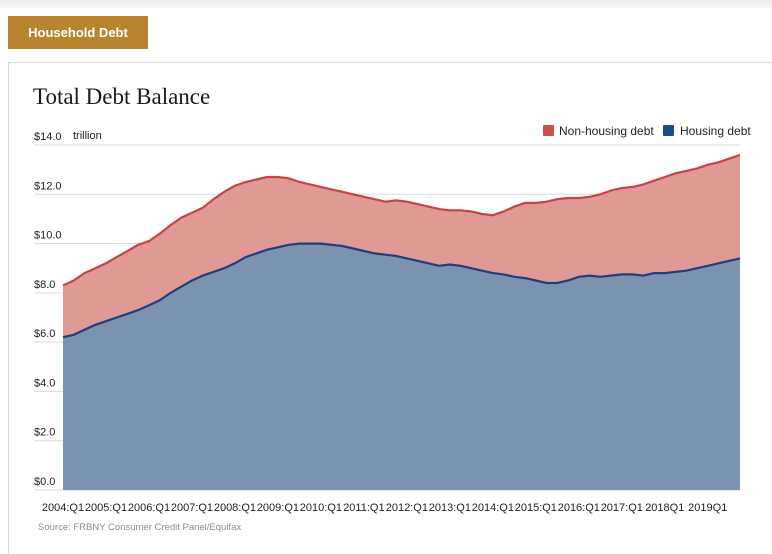  Describe the element at coordinates (493, 508) in the screenshot. I see `x-tick-label: 2014:Q1` at that location.